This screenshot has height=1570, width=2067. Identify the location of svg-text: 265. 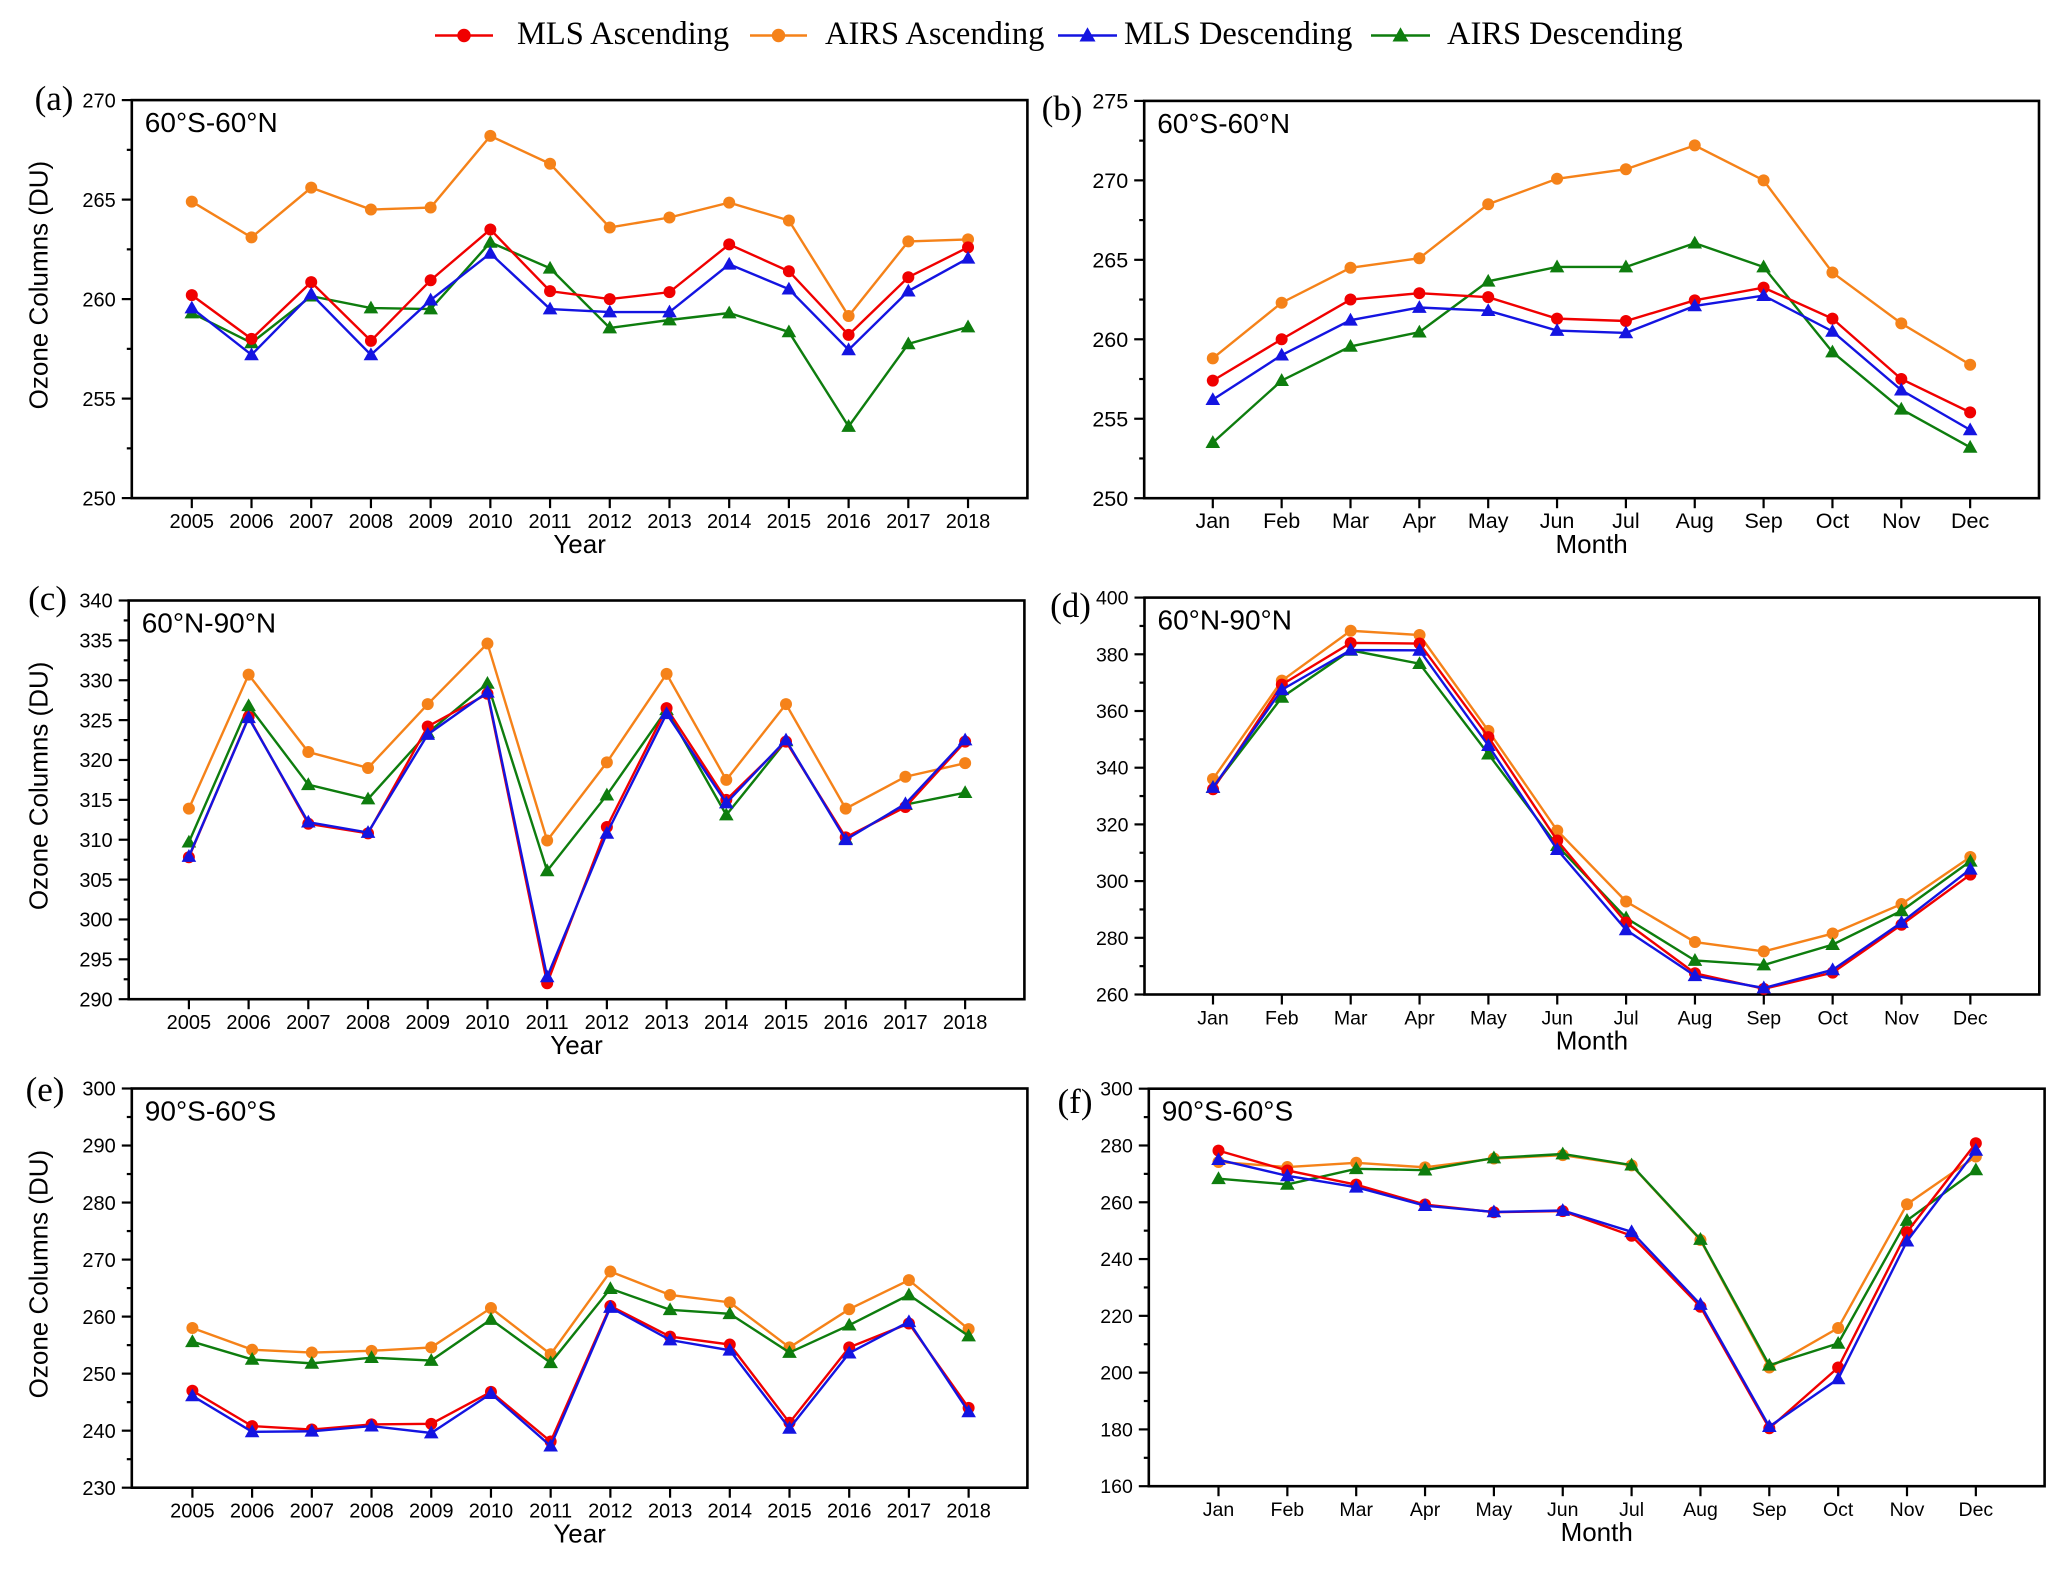
(1110, 261).